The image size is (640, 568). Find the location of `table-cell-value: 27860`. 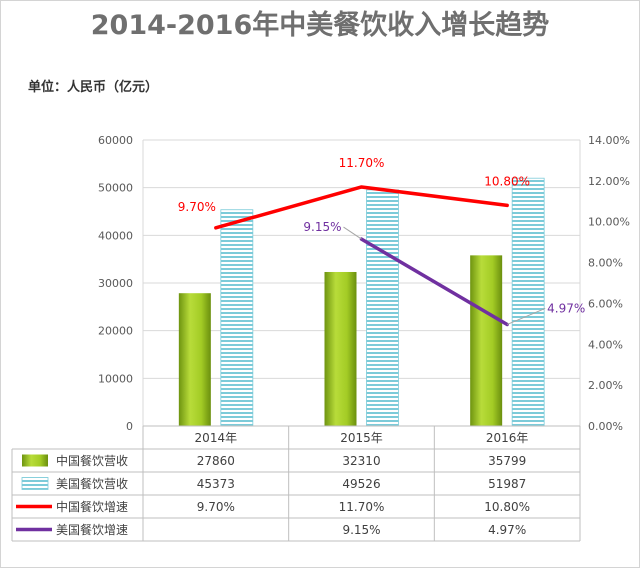

table-cell-value: 27860 is located at coordinates (216, 461).